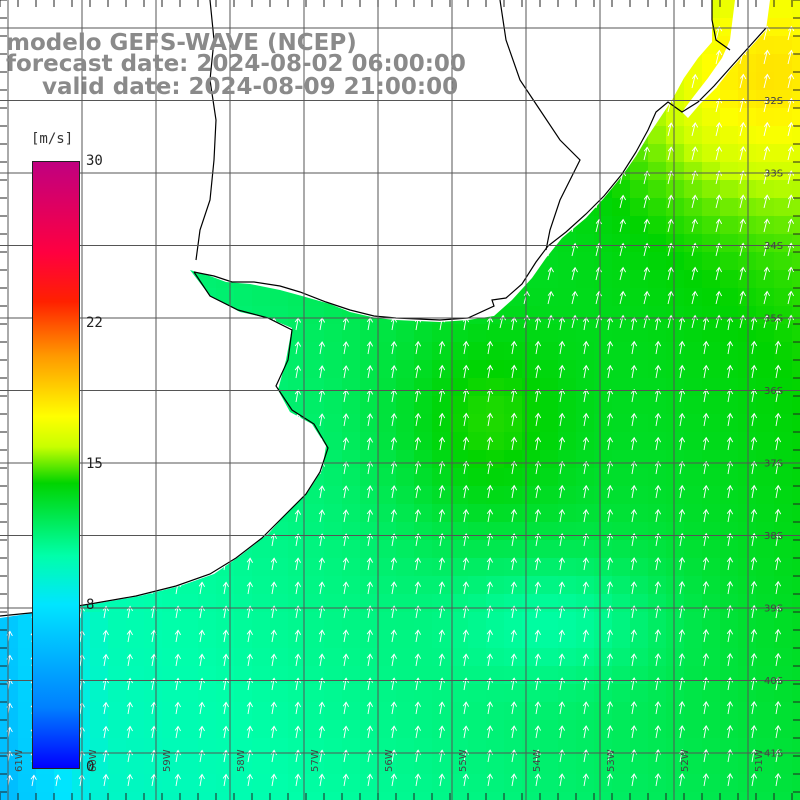  What do you see at coordinates (537, 760) in the screenshot?
I see `longitude-label: 54W` at bounding box center [537, 760].